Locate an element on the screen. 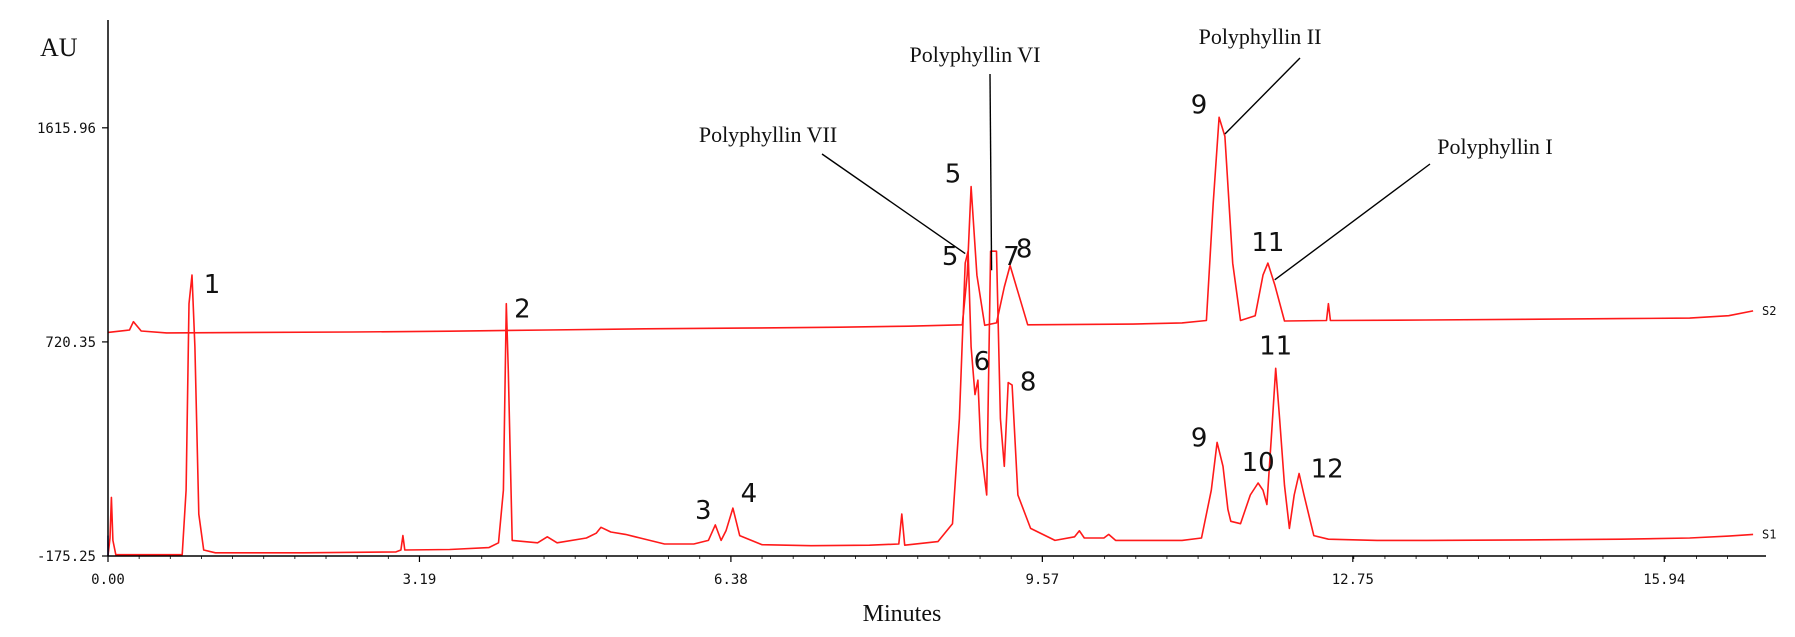  peak-label: 2 is located at coordinates (522, 310).